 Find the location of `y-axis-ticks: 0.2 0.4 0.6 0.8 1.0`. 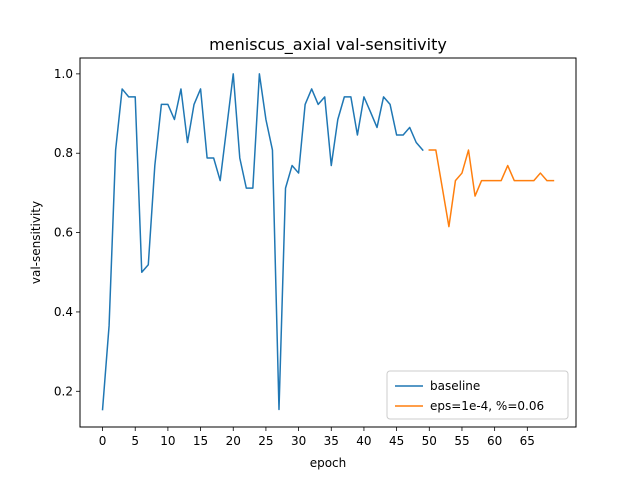

y-axis-ticks: 0.2 0.4 0.6 0.8 1.0 is located at coordinates (67, 232).